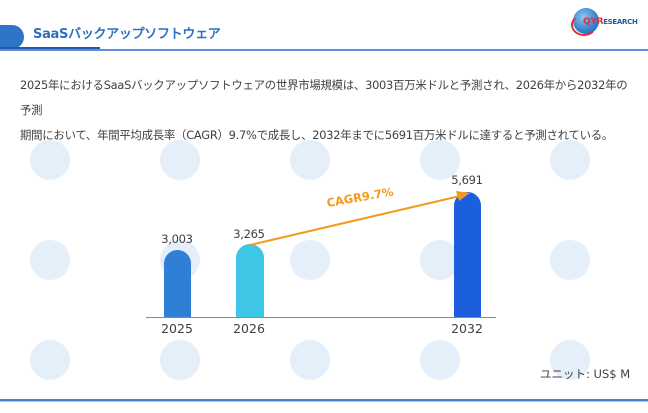 This screenshot has width=648, height=413. What do you see at coordinates (467, 328) in the screenshot?
I see `category-label: 2032` at bounding box center [467, 328].